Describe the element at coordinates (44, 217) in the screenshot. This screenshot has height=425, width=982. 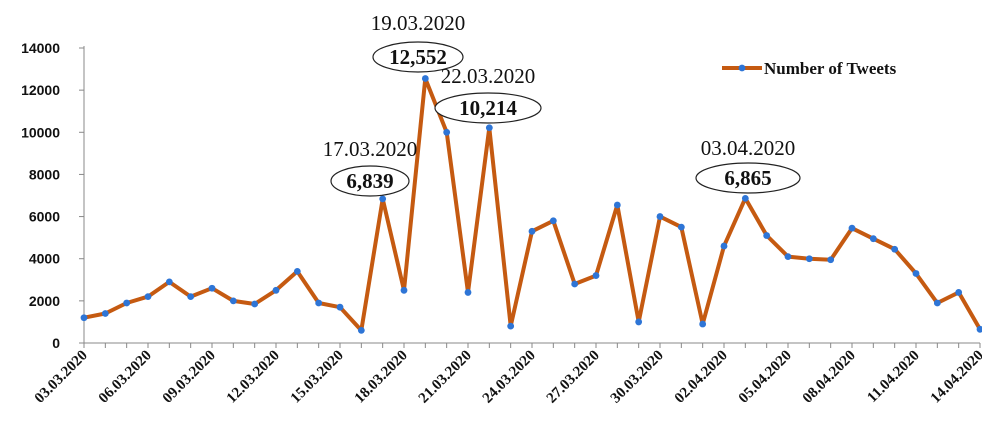
I see `y-tick-label: 6000` at that location.